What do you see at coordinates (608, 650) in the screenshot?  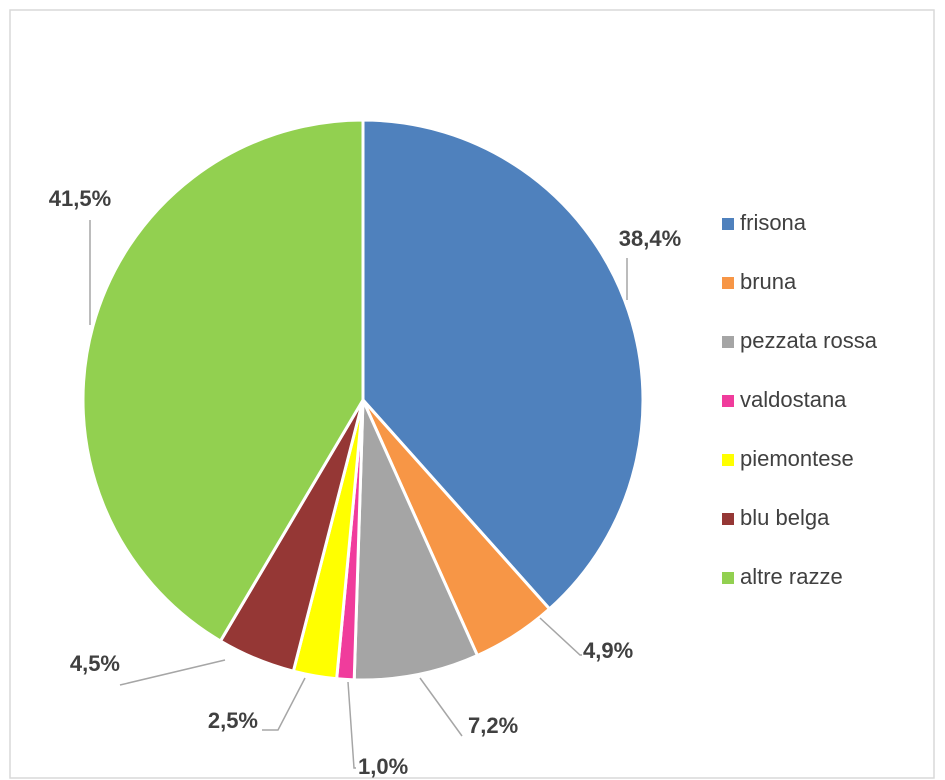 I see `data-label: 4,9%` at bounding box center [608, 650].